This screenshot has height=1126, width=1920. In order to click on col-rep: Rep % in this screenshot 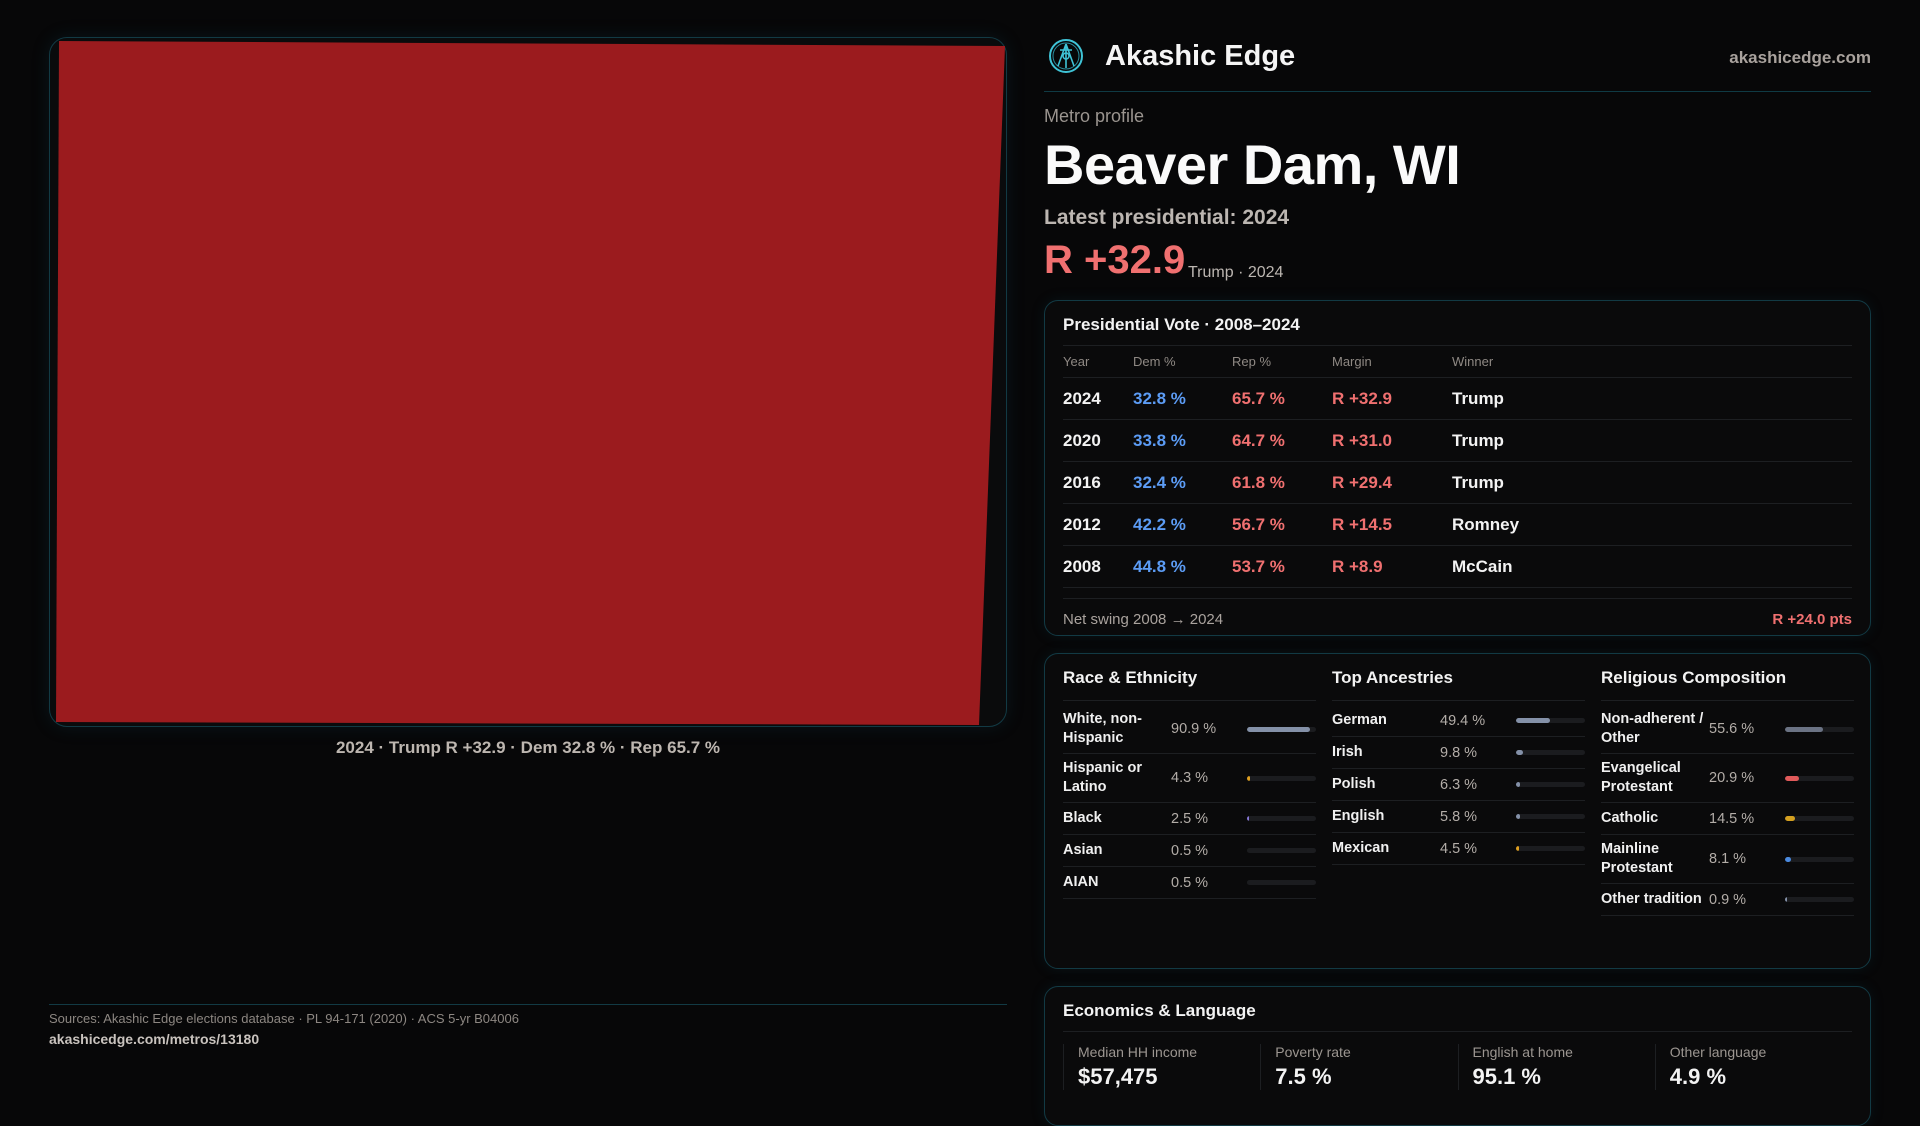, I will do `click(1252, 361)`.